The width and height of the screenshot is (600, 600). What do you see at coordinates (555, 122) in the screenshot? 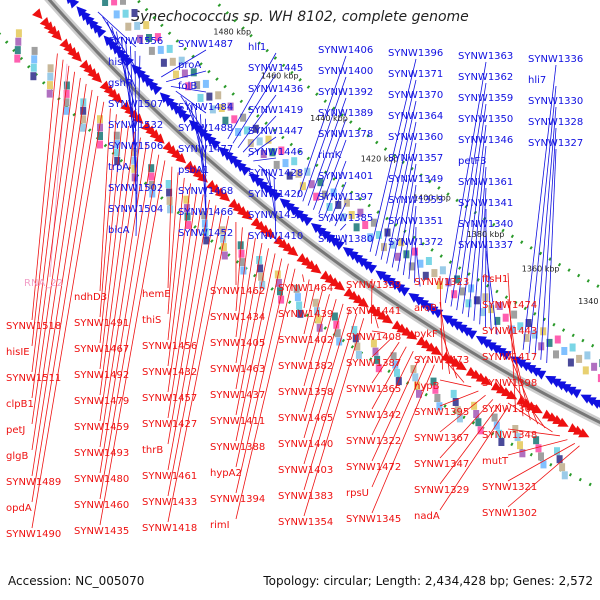
I see `forward-gene-label: SYNW1328` at bounding box center [555, 122].